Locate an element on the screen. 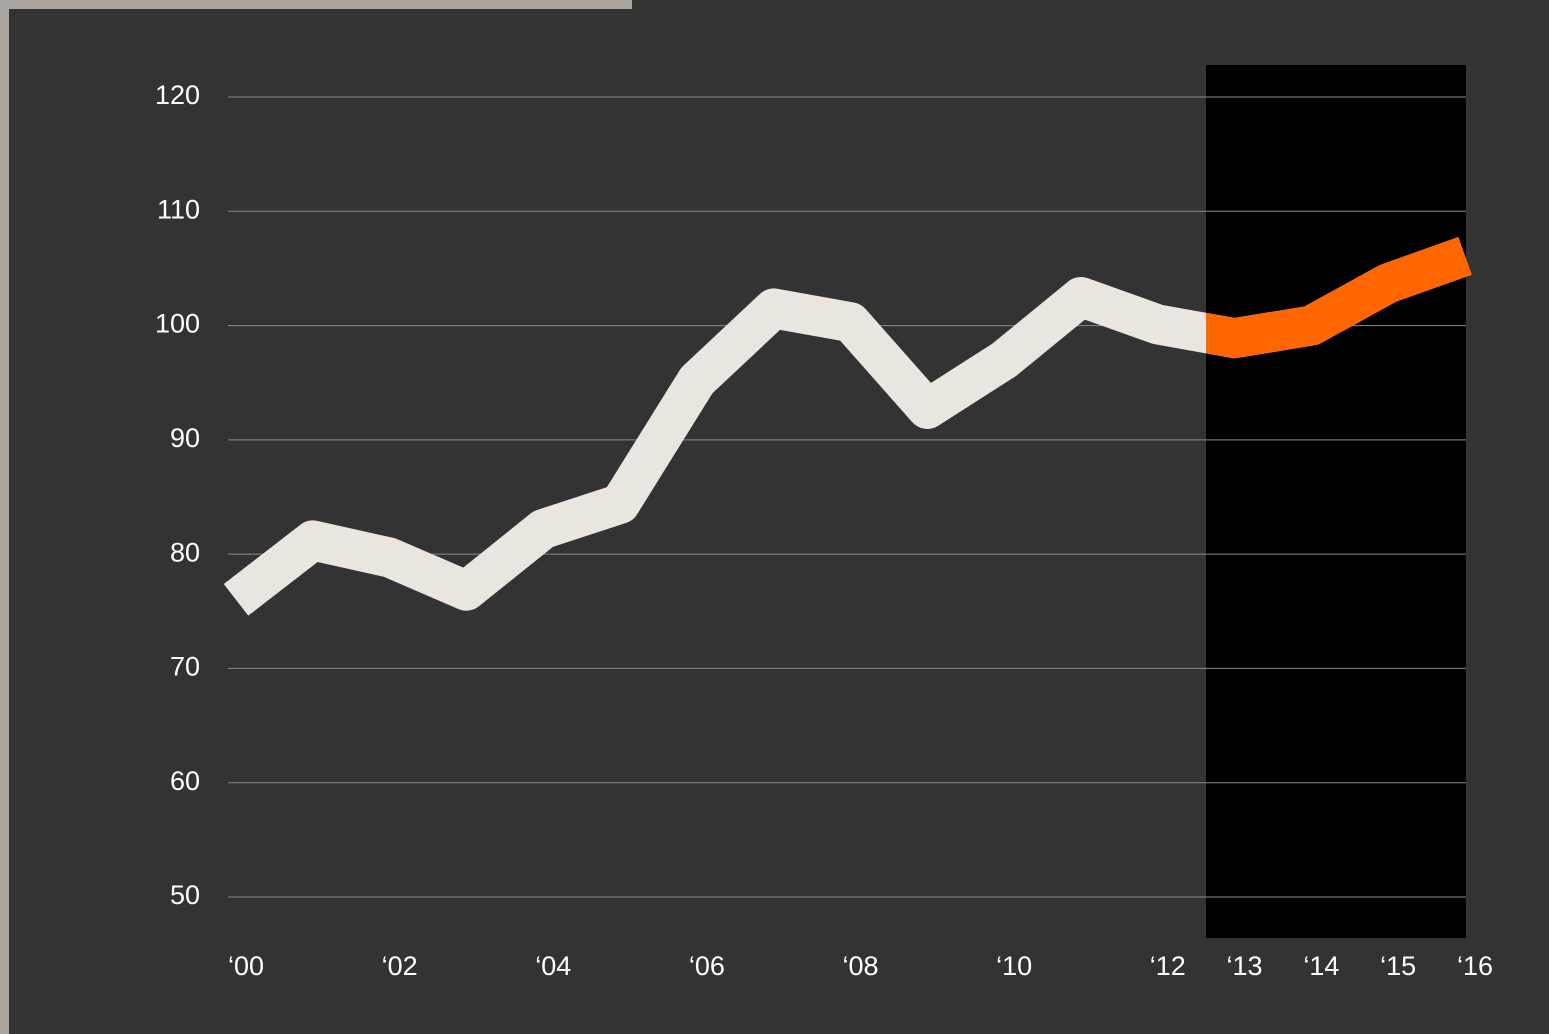  x-tick-label: ‘00 is located at coordinates (246, 966).